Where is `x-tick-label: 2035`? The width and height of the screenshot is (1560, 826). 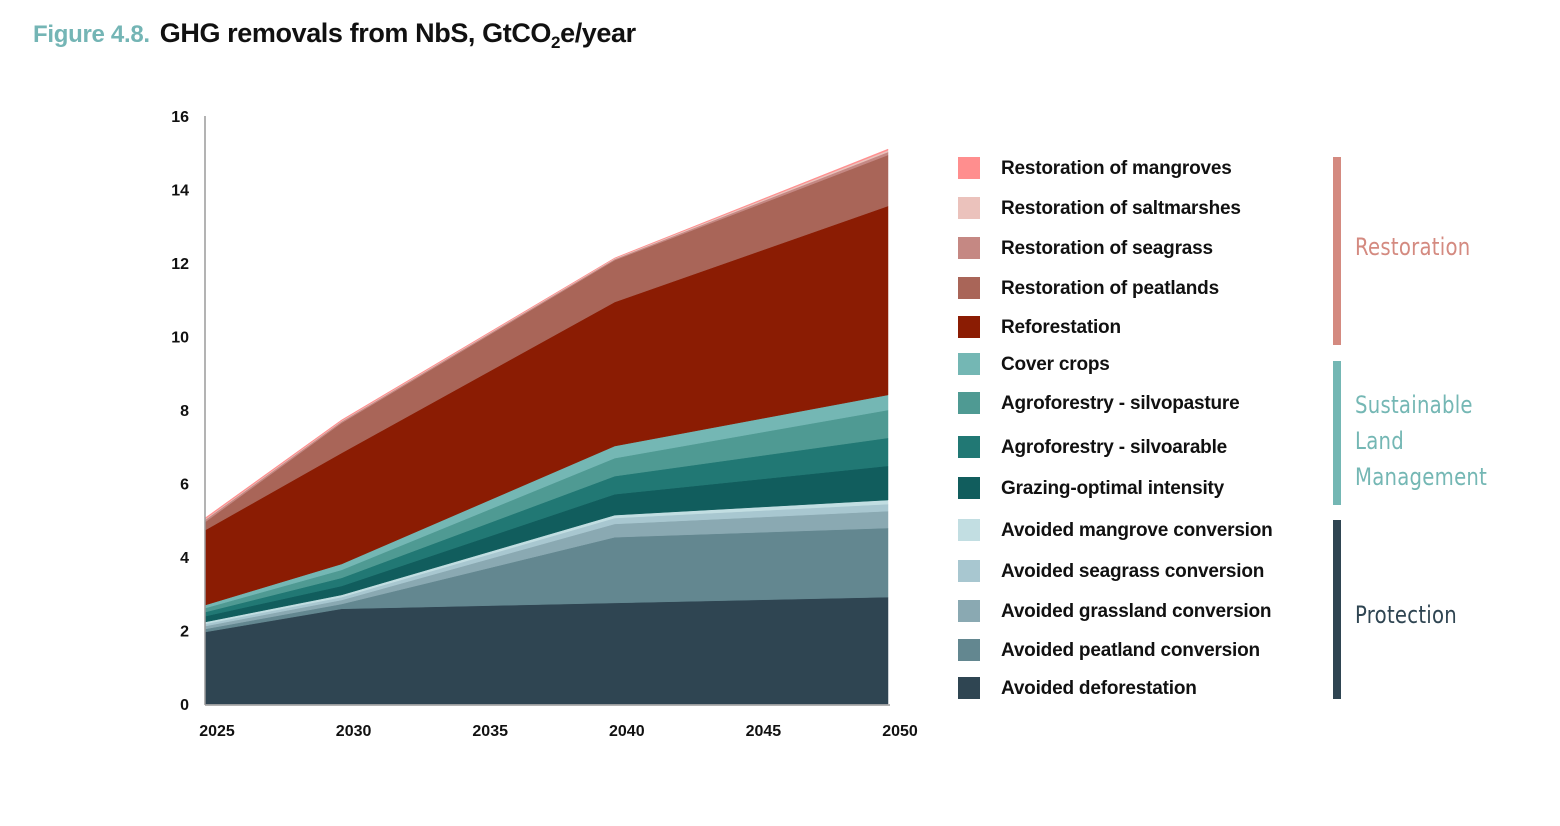
x-tick-label: 2035 is located at coordinates (490, 731).